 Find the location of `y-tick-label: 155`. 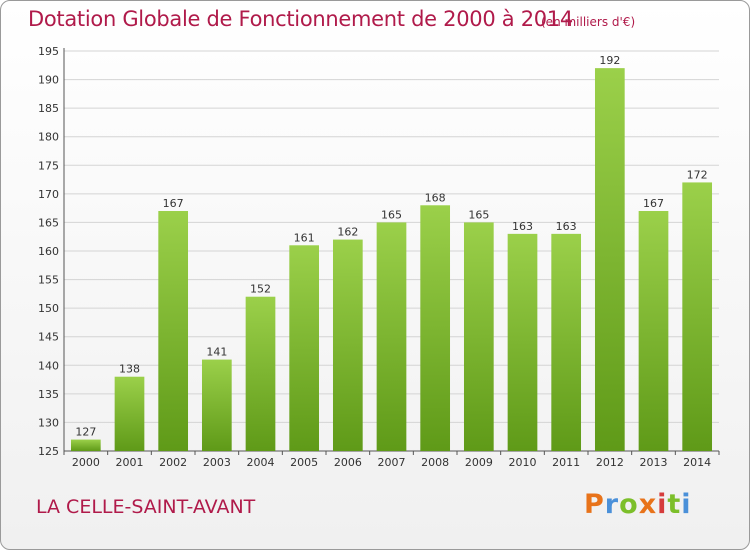

y-tick-label: 155 is located at coordinates (48, 280).